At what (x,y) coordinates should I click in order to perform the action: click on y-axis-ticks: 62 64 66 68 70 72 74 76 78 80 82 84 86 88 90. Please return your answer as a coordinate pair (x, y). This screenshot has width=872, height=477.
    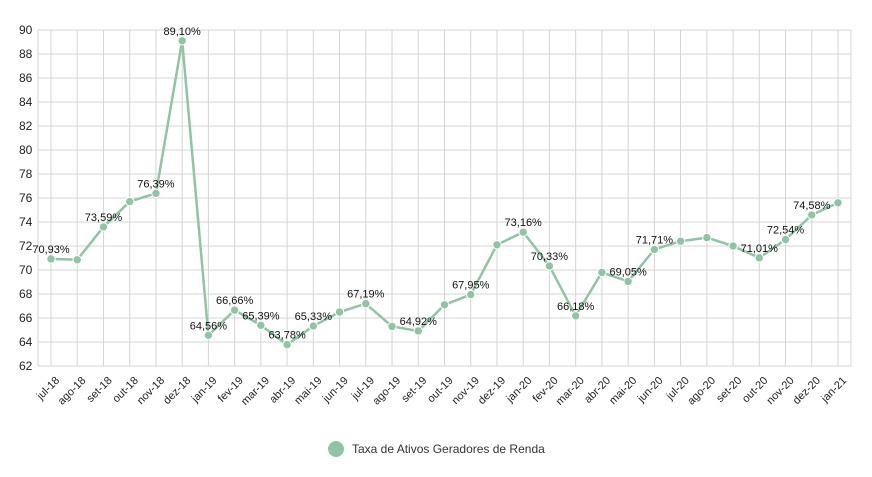
    Looking at the image, I should click on (26, 198).